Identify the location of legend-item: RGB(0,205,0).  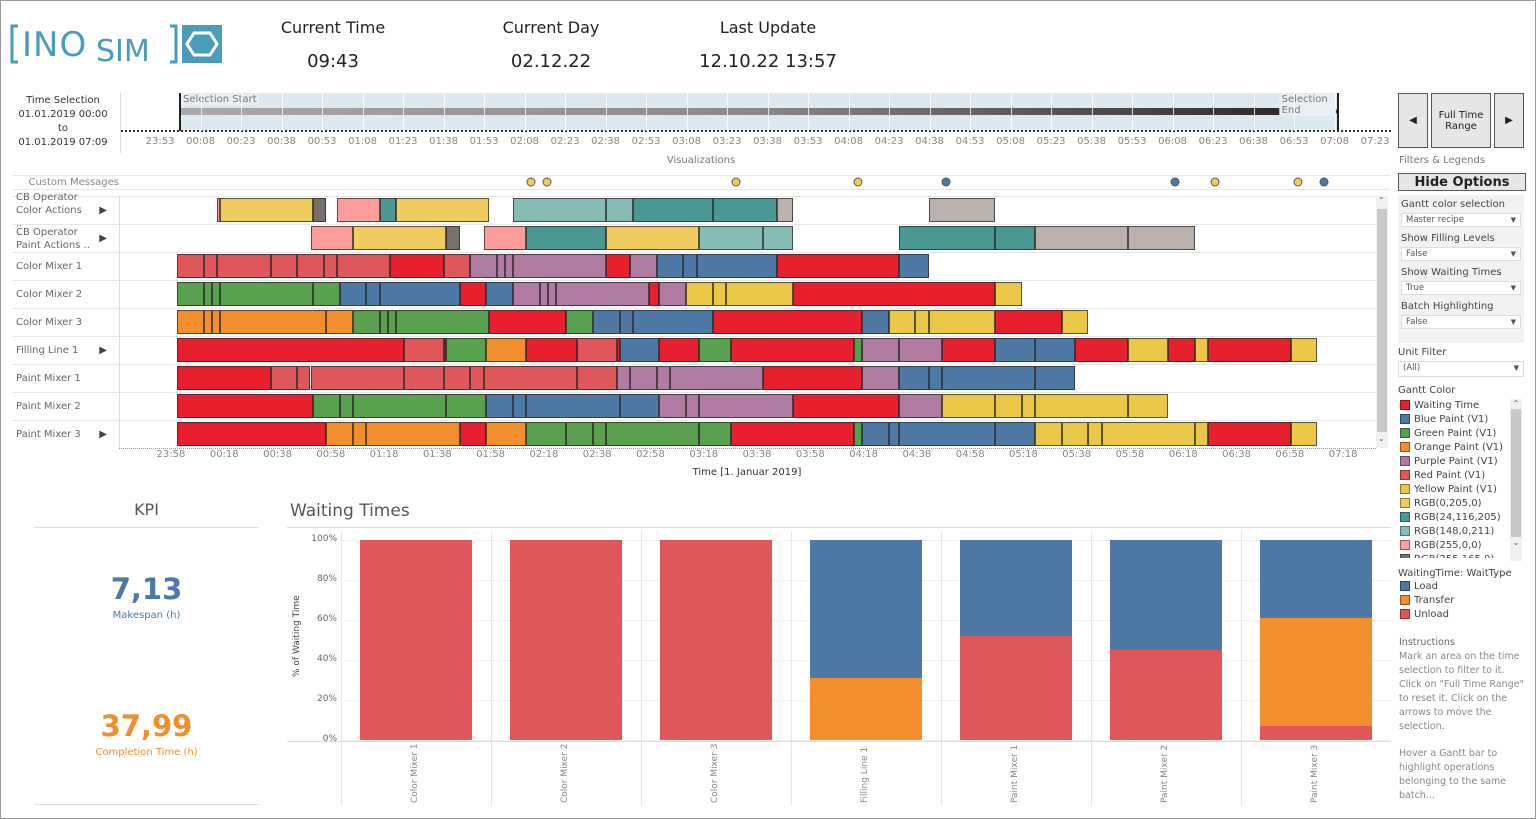
(1462, 503).